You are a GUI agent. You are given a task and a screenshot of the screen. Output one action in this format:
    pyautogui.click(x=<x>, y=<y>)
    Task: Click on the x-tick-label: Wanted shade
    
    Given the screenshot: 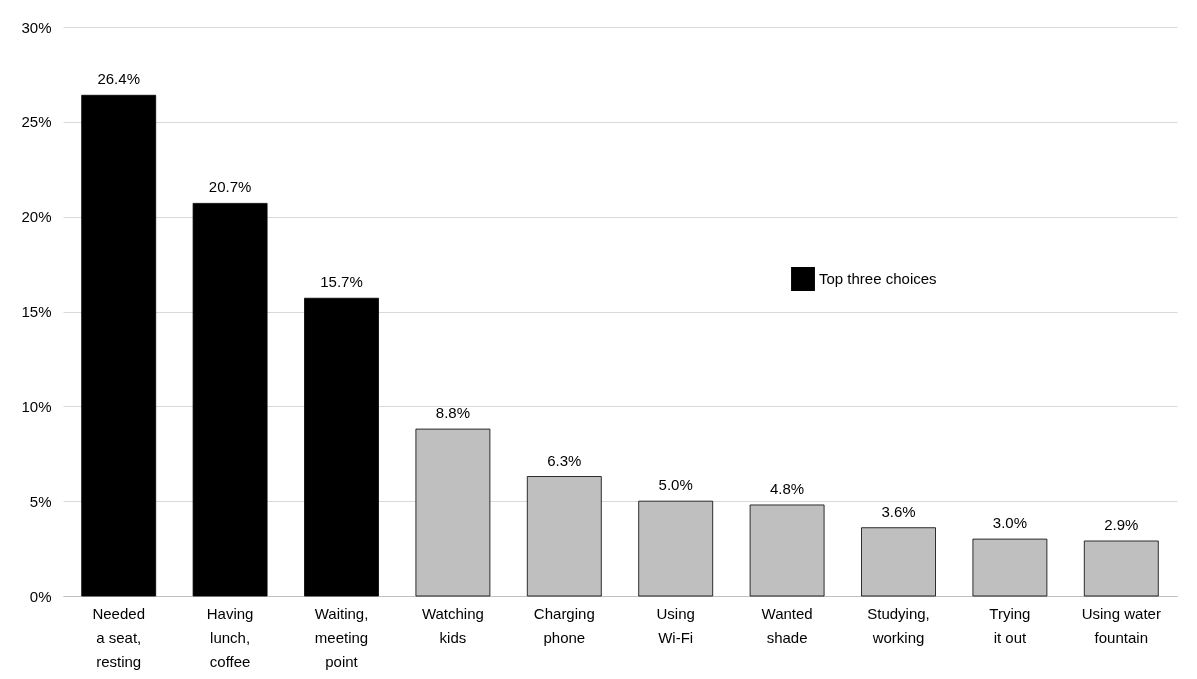 What is the action you would take?
    pyautogui.click(x=787, y=625)
    